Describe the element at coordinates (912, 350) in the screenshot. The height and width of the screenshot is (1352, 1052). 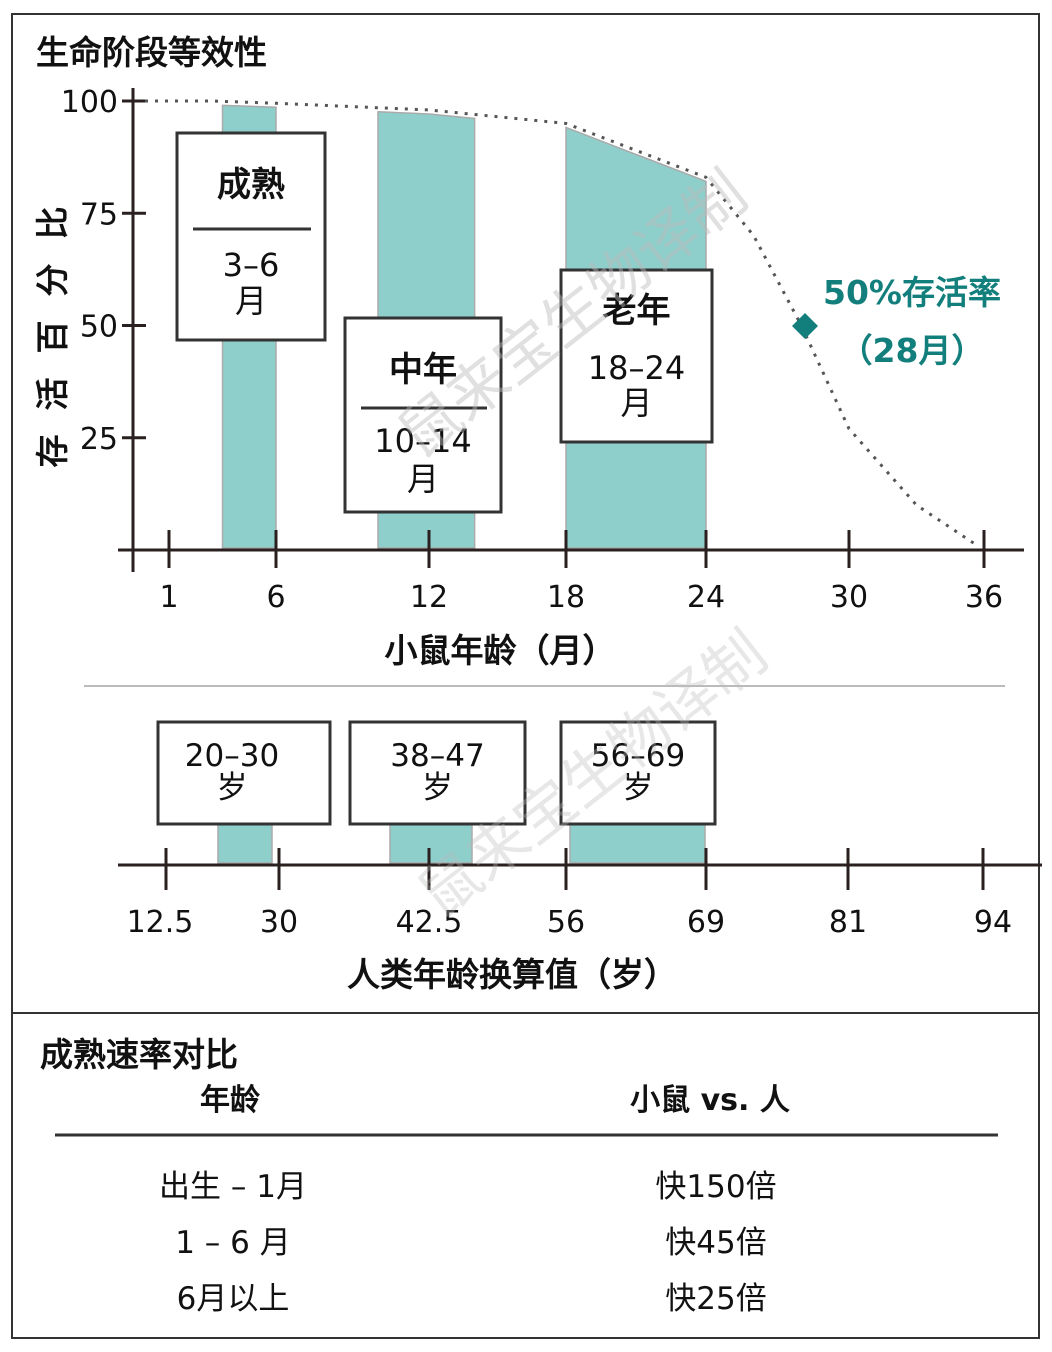
I see `marker-sublabel: （28月）` at that location.